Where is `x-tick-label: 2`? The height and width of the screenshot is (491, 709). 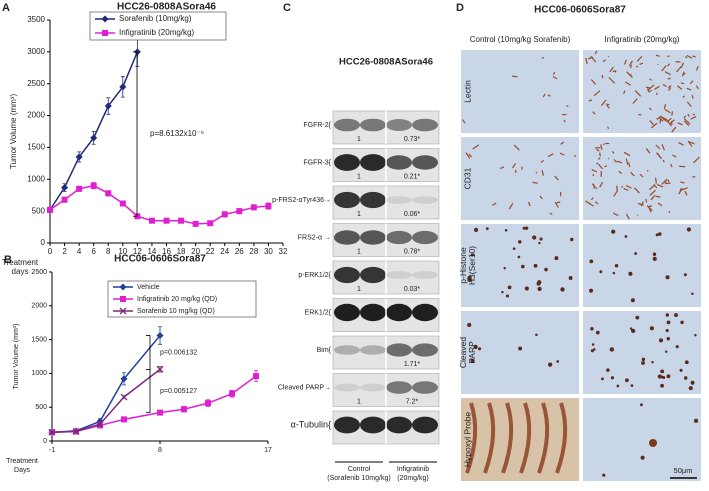 x-tick-label: 2 is located at coordinates (64, 251).